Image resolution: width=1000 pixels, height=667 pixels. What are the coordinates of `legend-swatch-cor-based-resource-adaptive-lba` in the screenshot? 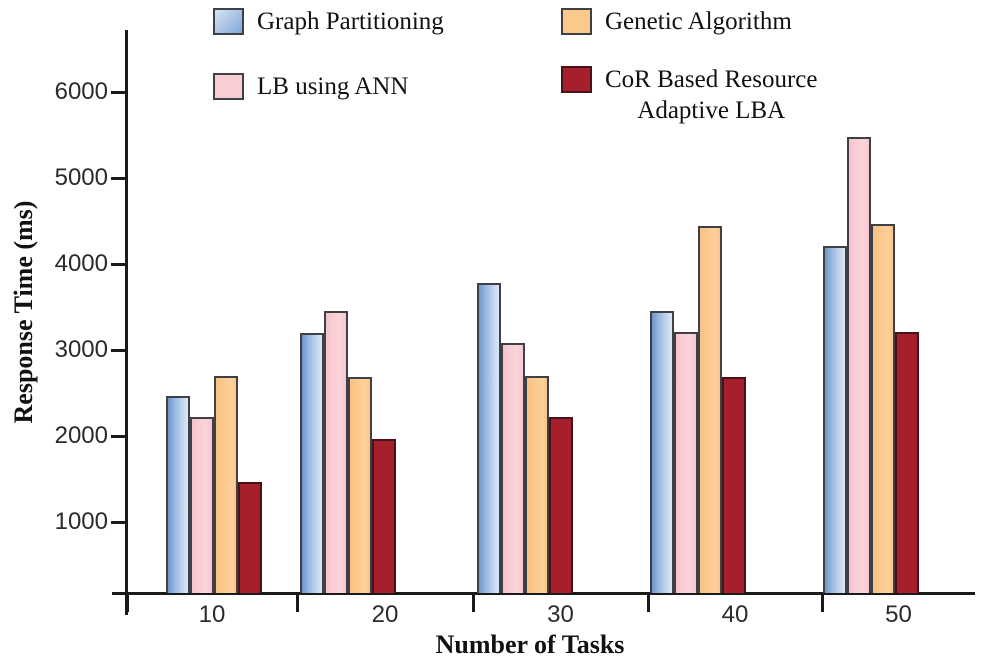 It's located at (576, 79).